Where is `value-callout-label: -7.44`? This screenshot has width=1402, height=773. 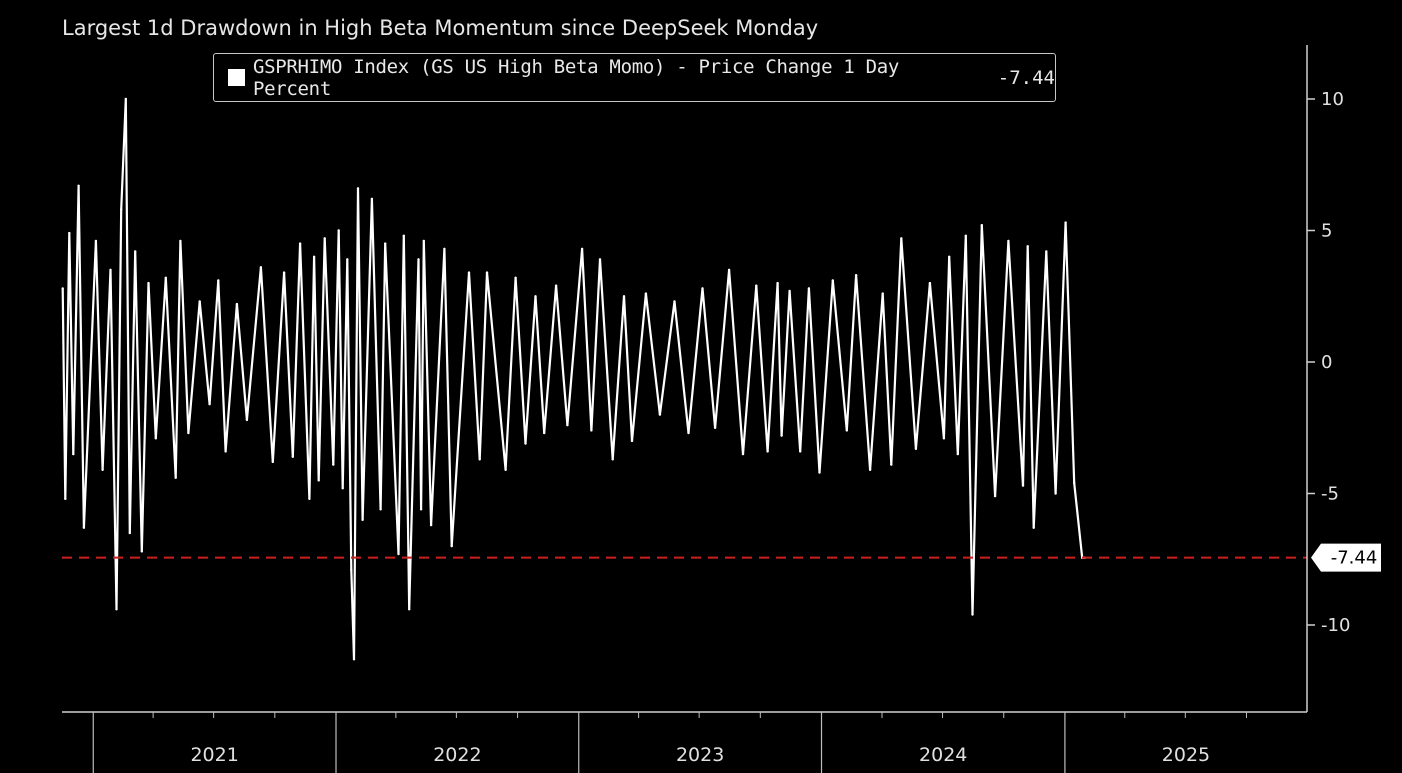
value-callout-label: -7.44 is located at coordinates (1354, 558).